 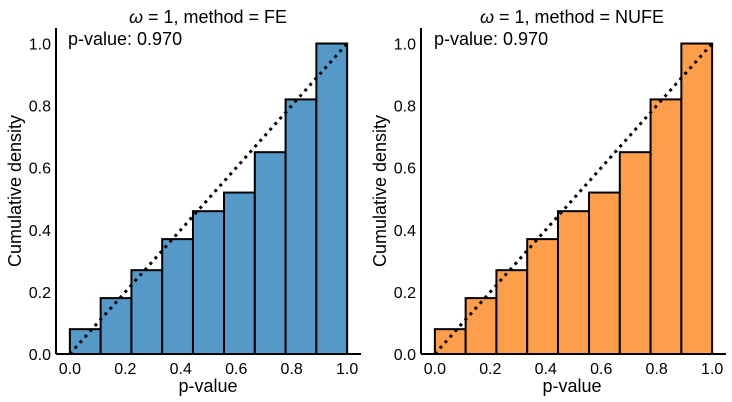 What do you see at coordinates (579, 17) in the screenshot?
I see `title-text: = 1, method = NUFE` at bounding box center [579, 17].